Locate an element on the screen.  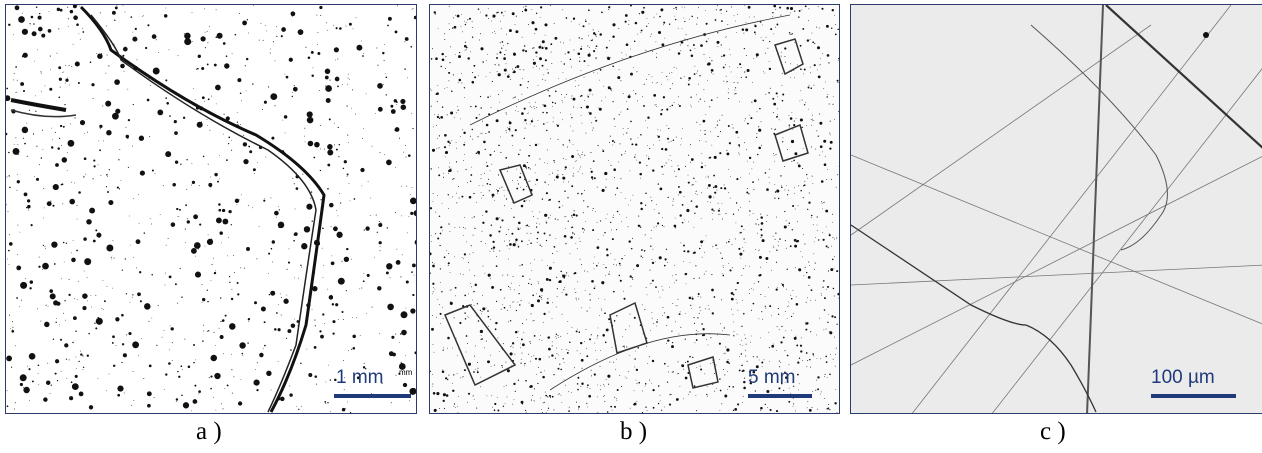
caption-a: a ) is located at coordinates (209, 431).